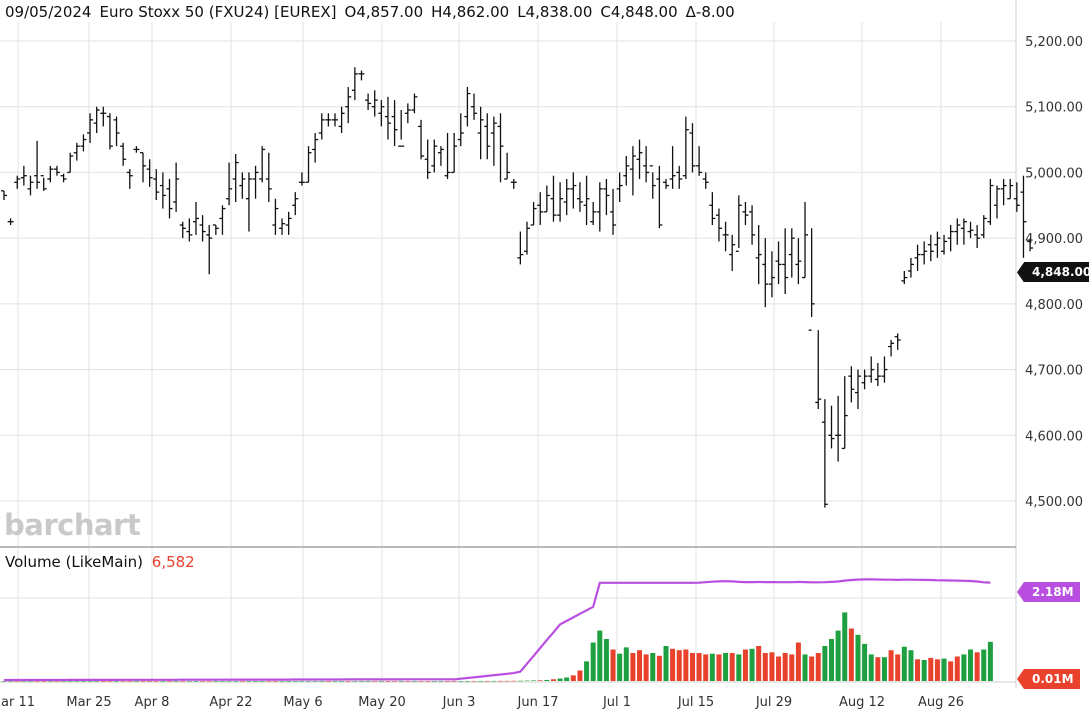 The height and width of the screenshot is (720, 1089). What do you see at coordinates (497, 630) in the screenshot?
I see `volume-average-line` at bounding box center [497, 630].